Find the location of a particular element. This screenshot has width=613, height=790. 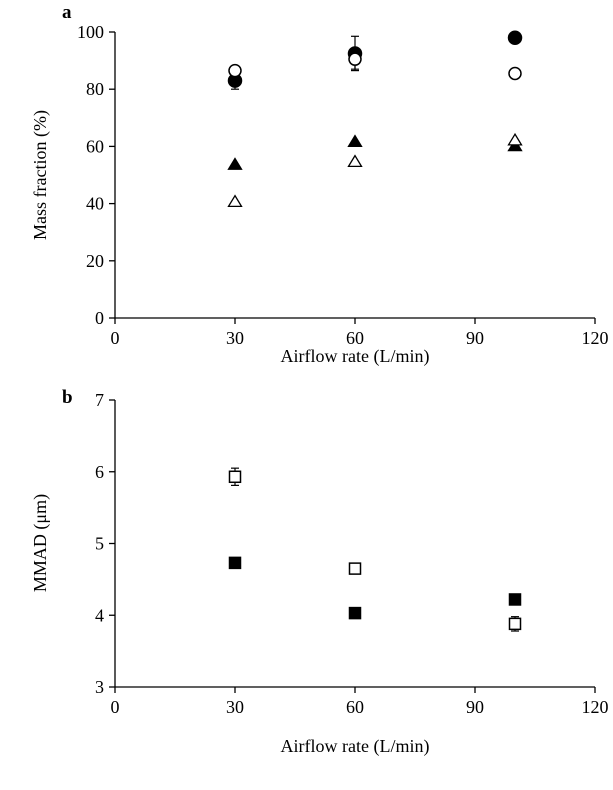

series-filled-triangle is located at coordinates (375, 152).